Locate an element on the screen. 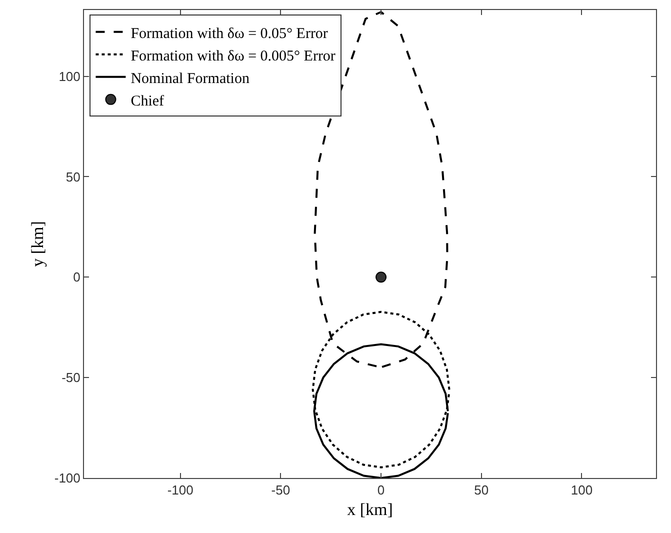 This screenshot has width=671, height=533. x-axis-title: x [km] is located at coordinates (370, 509).